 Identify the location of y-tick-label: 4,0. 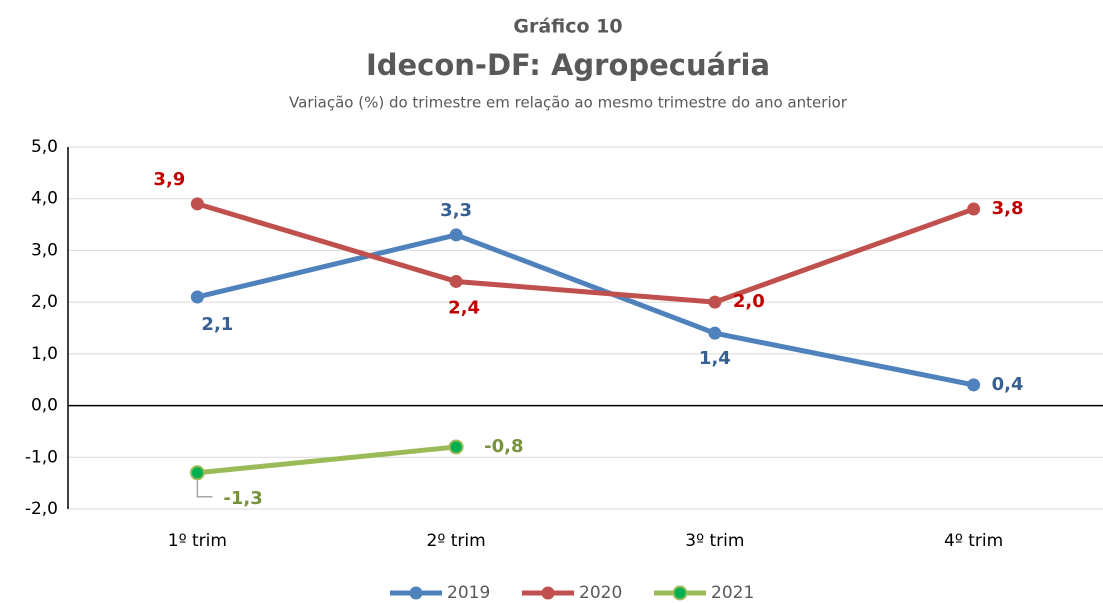
(44, 199).